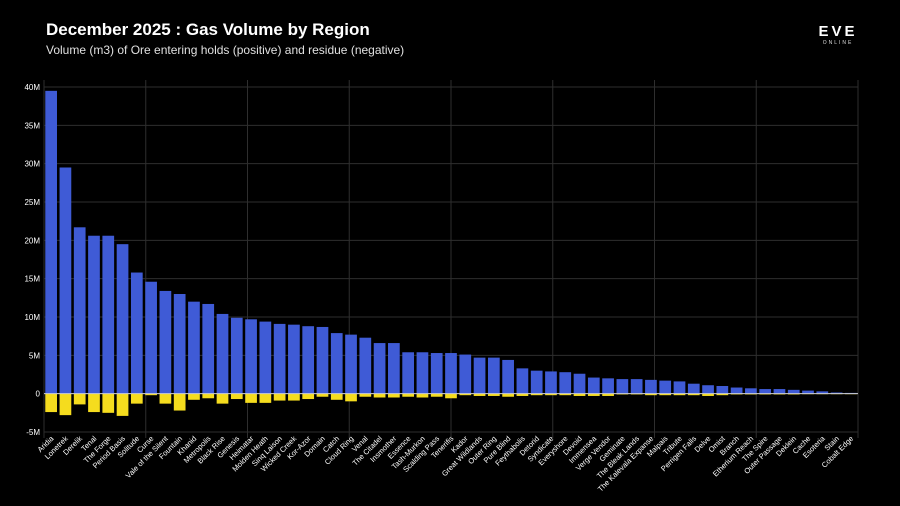 This screenshot has width=900, height=506. I want to click on y-tick-label: 0, so click(38, 394).